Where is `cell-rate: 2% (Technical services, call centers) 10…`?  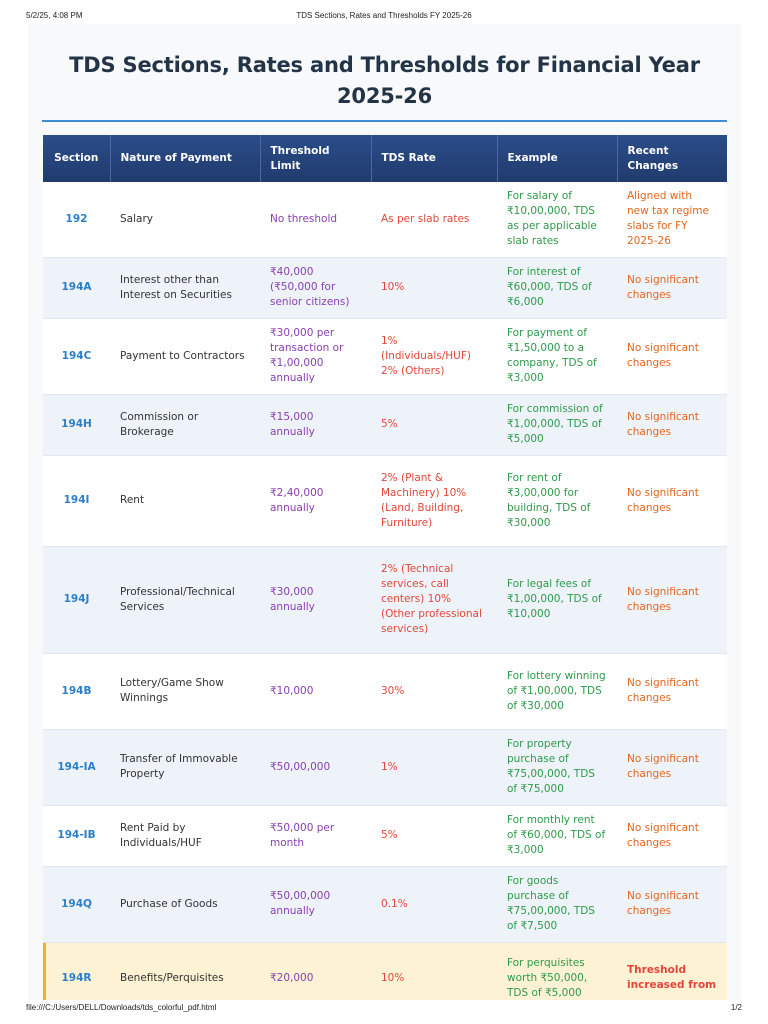
cell-rate: 2% (Technical services, call centers) 10… is located at coordinates (434, 600).